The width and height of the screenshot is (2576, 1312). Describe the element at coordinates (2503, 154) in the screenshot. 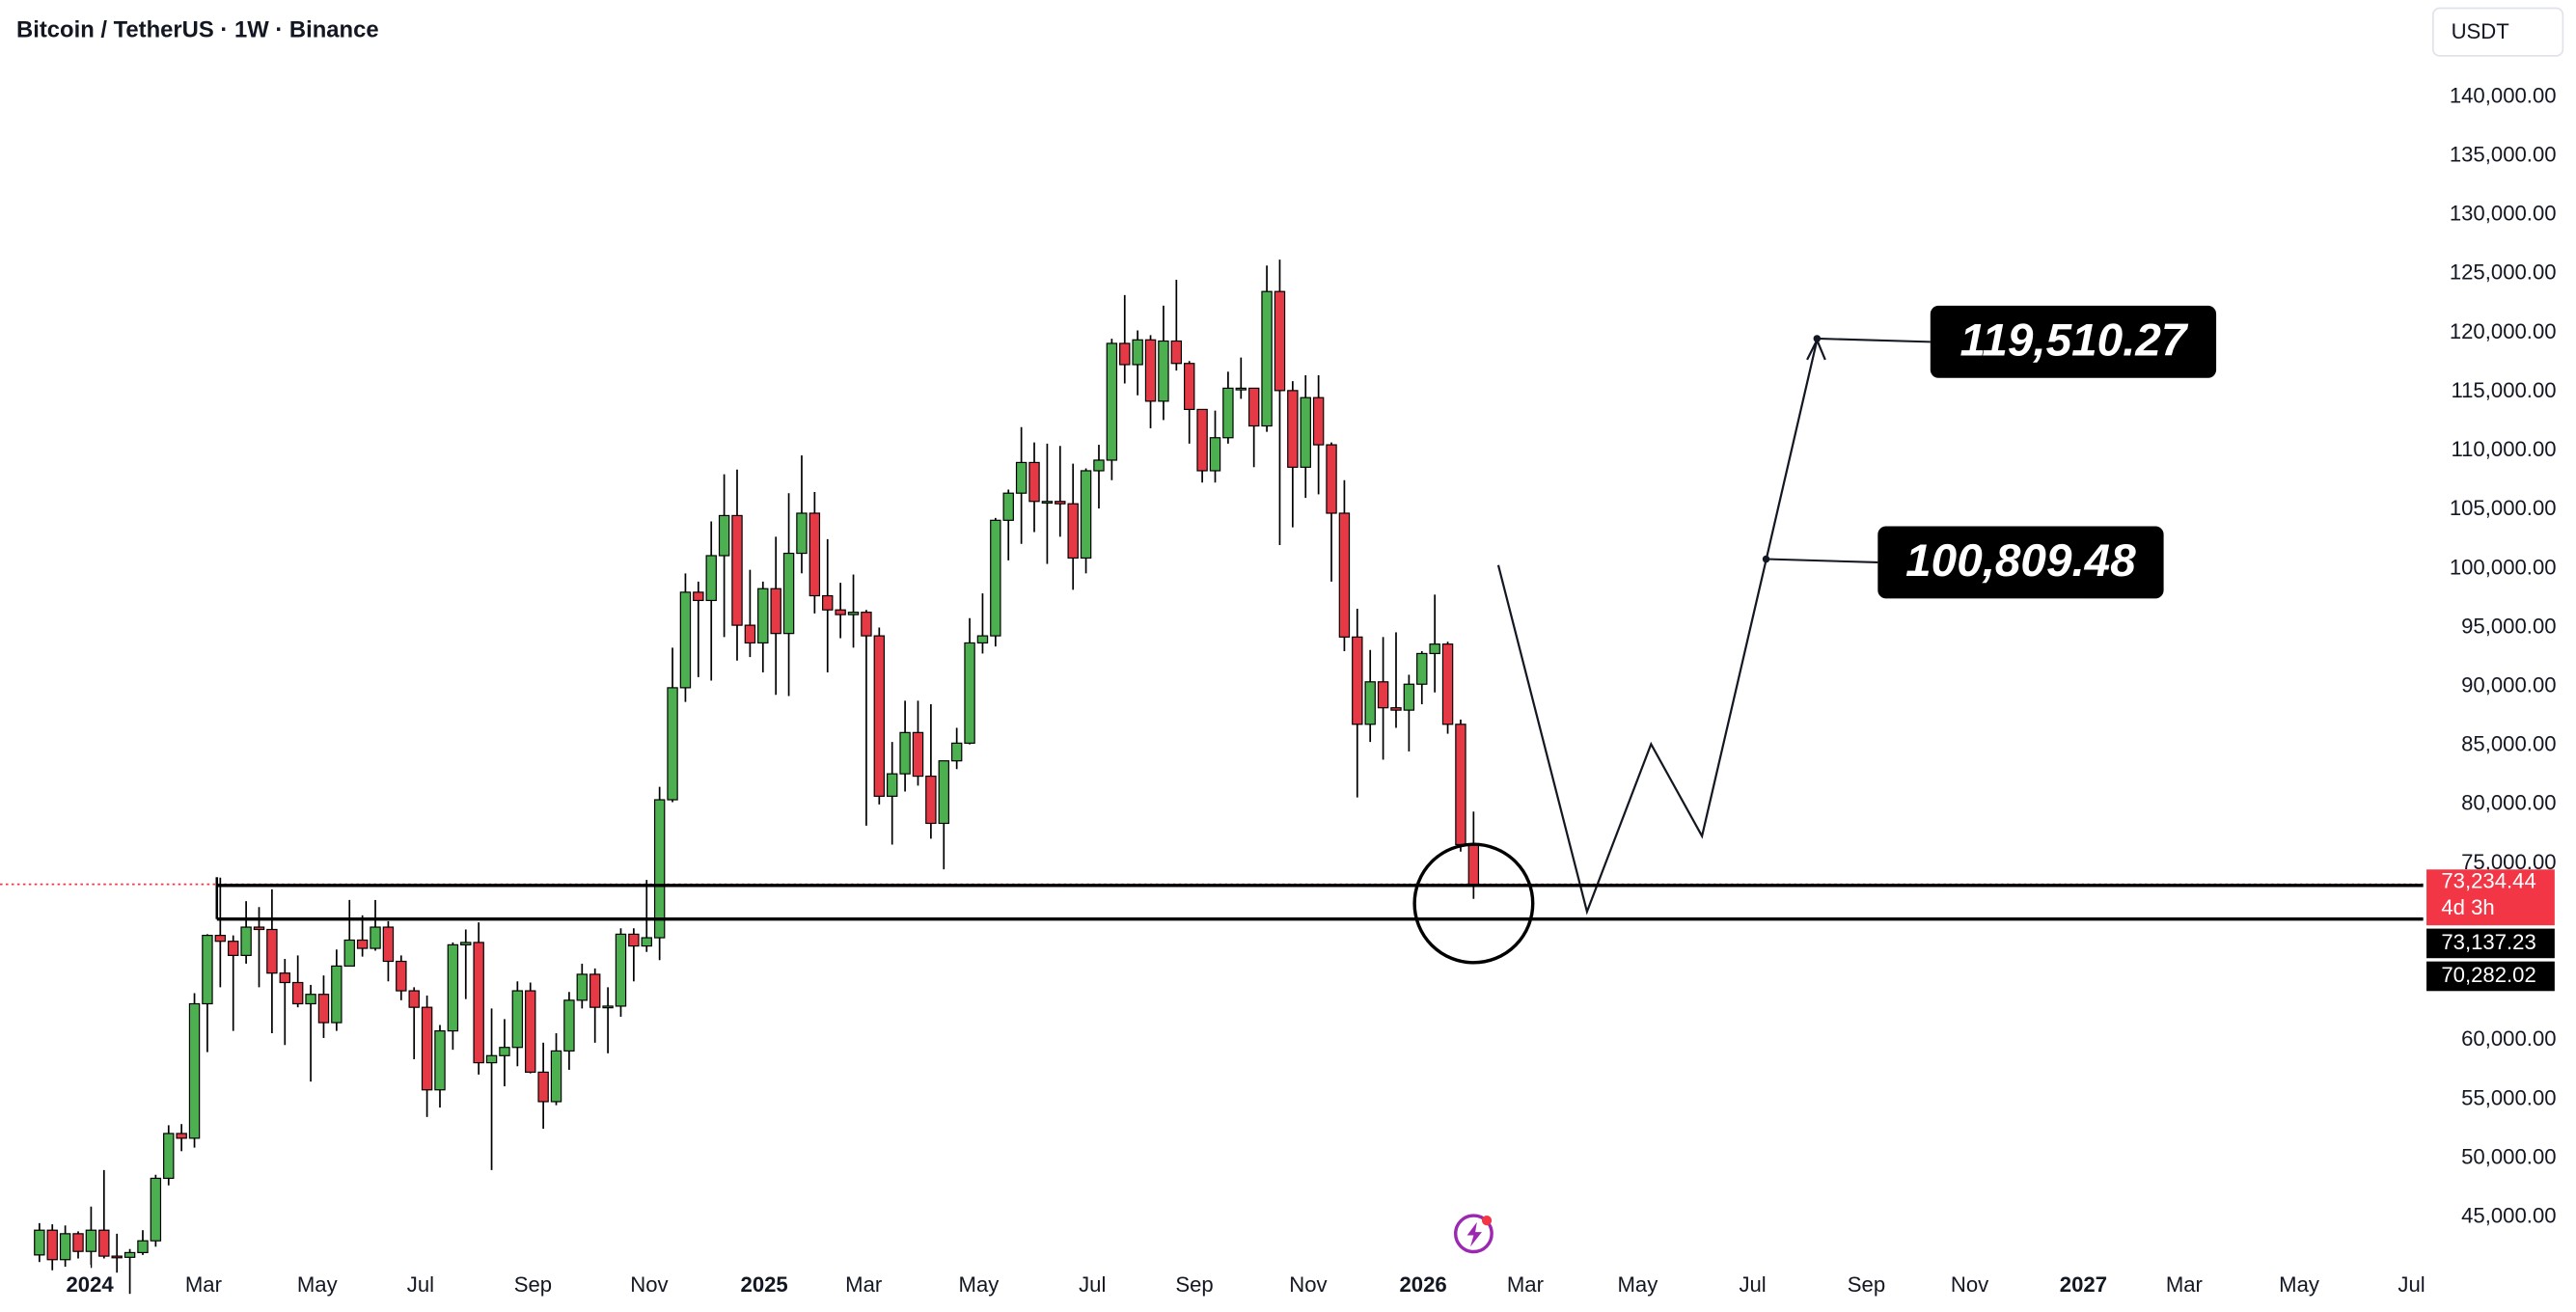

I see `y-tick-label: 135,000.00` at that location.